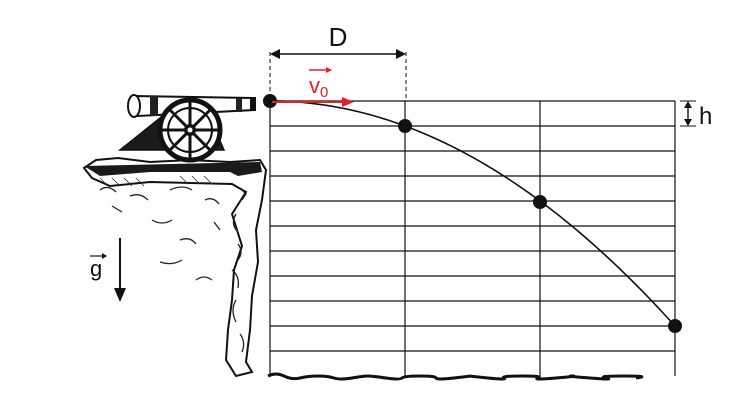  I want to click on ground-line, so click(455, 376).